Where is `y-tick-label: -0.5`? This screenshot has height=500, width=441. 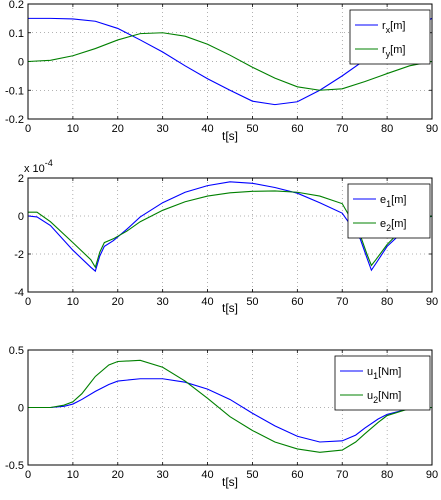
y-tick-label: -0.5 is located at coordinates (14, 466).